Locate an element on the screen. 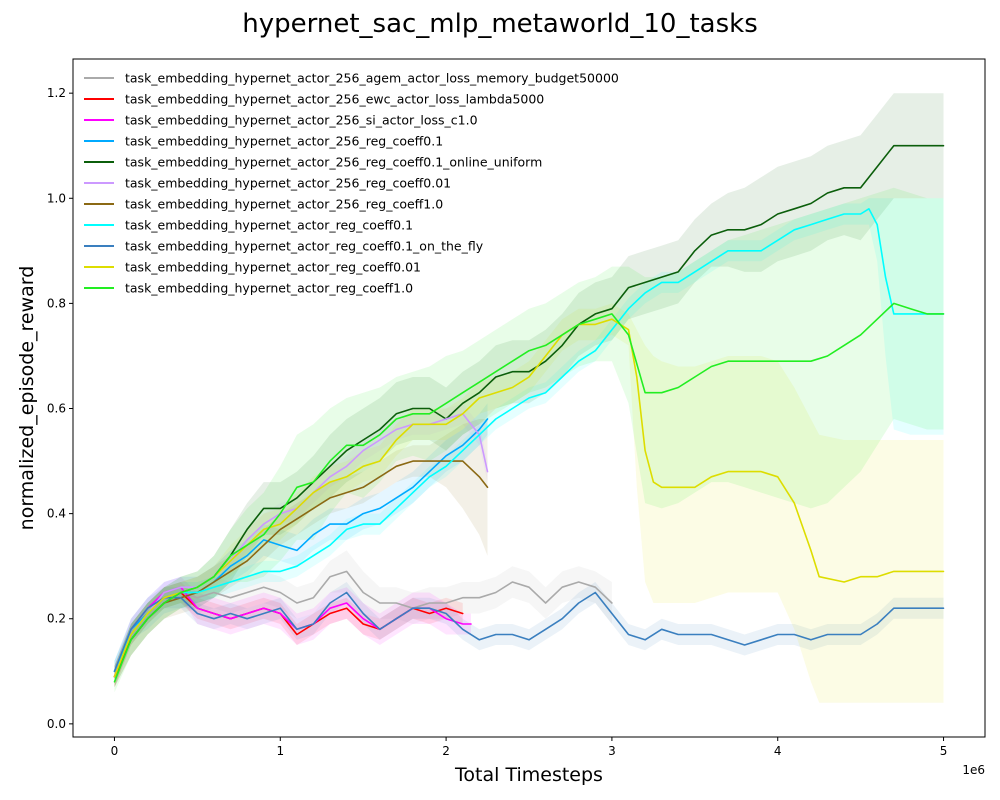 Image resolution: width=1000 pixels, height=800 pixels. x-axis-offset-label: 1e6 is located at coordinates (973, 770).